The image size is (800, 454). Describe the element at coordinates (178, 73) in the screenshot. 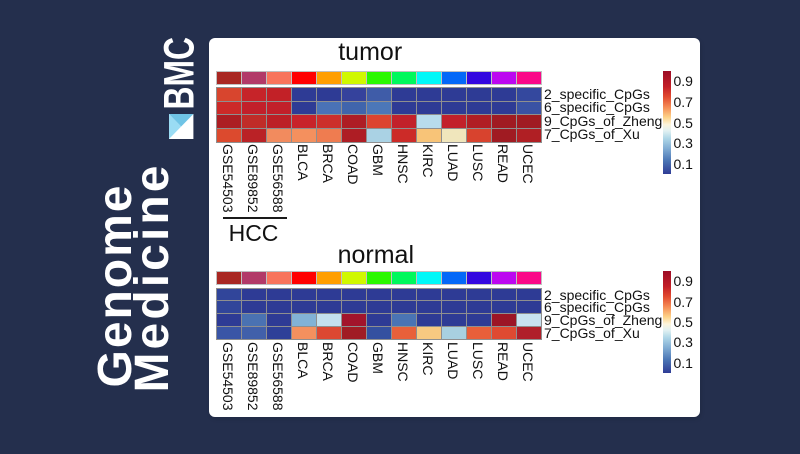

I see `svg-text: BMC` at that location.